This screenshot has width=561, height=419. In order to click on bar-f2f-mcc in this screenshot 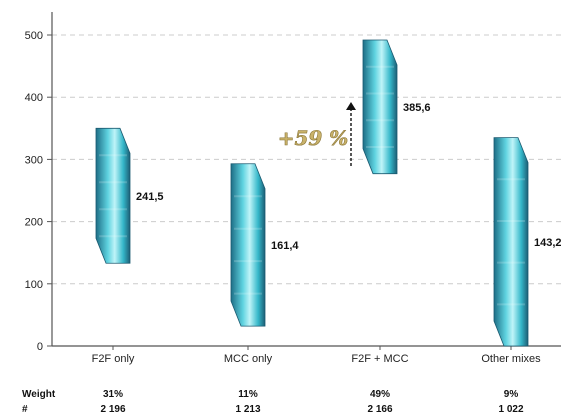, I will do `click(380, 107)`.